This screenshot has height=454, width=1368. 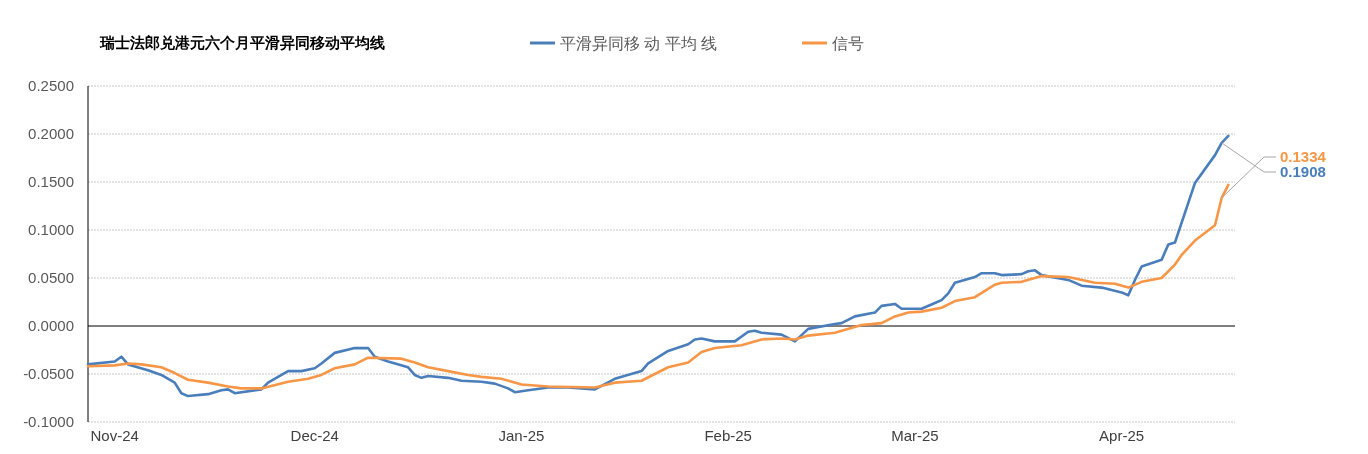 I want to click on y-tick-label: -0.1000, so click(x=48, y=421).